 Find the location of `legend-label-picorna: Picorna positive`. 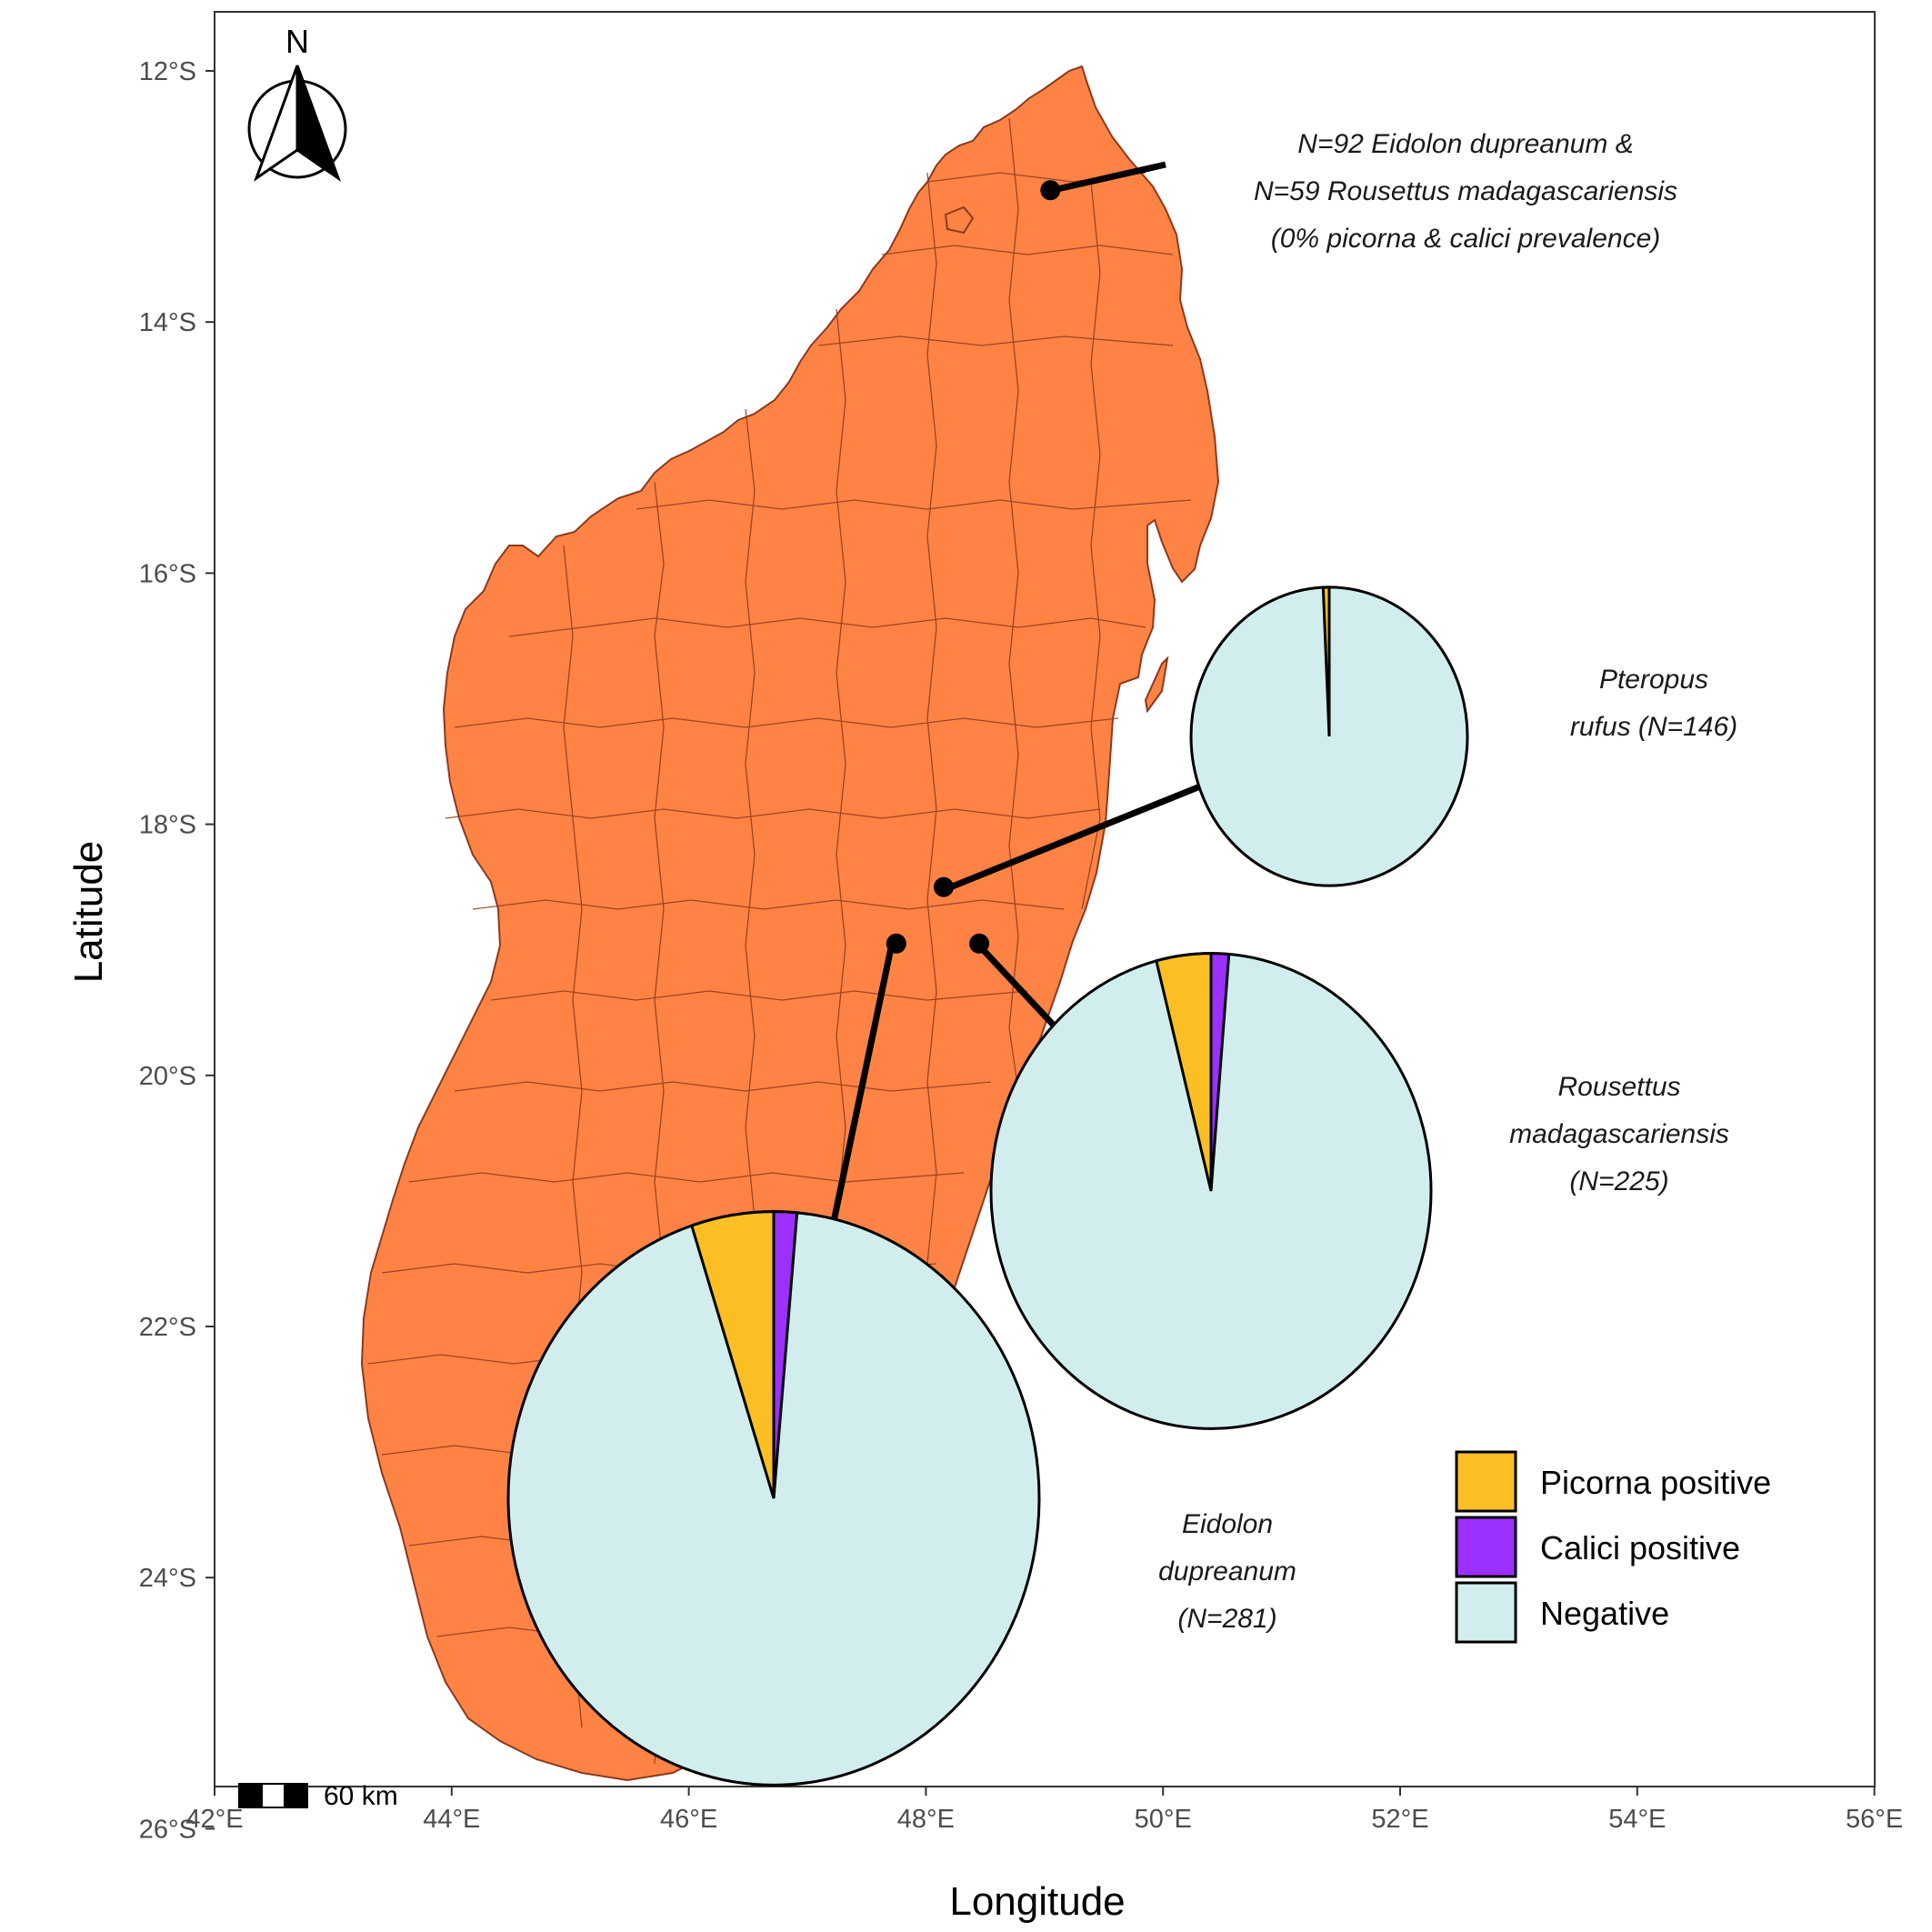

legend-label-picorna: Picorna positive is located at coordinates (1655, 1482).